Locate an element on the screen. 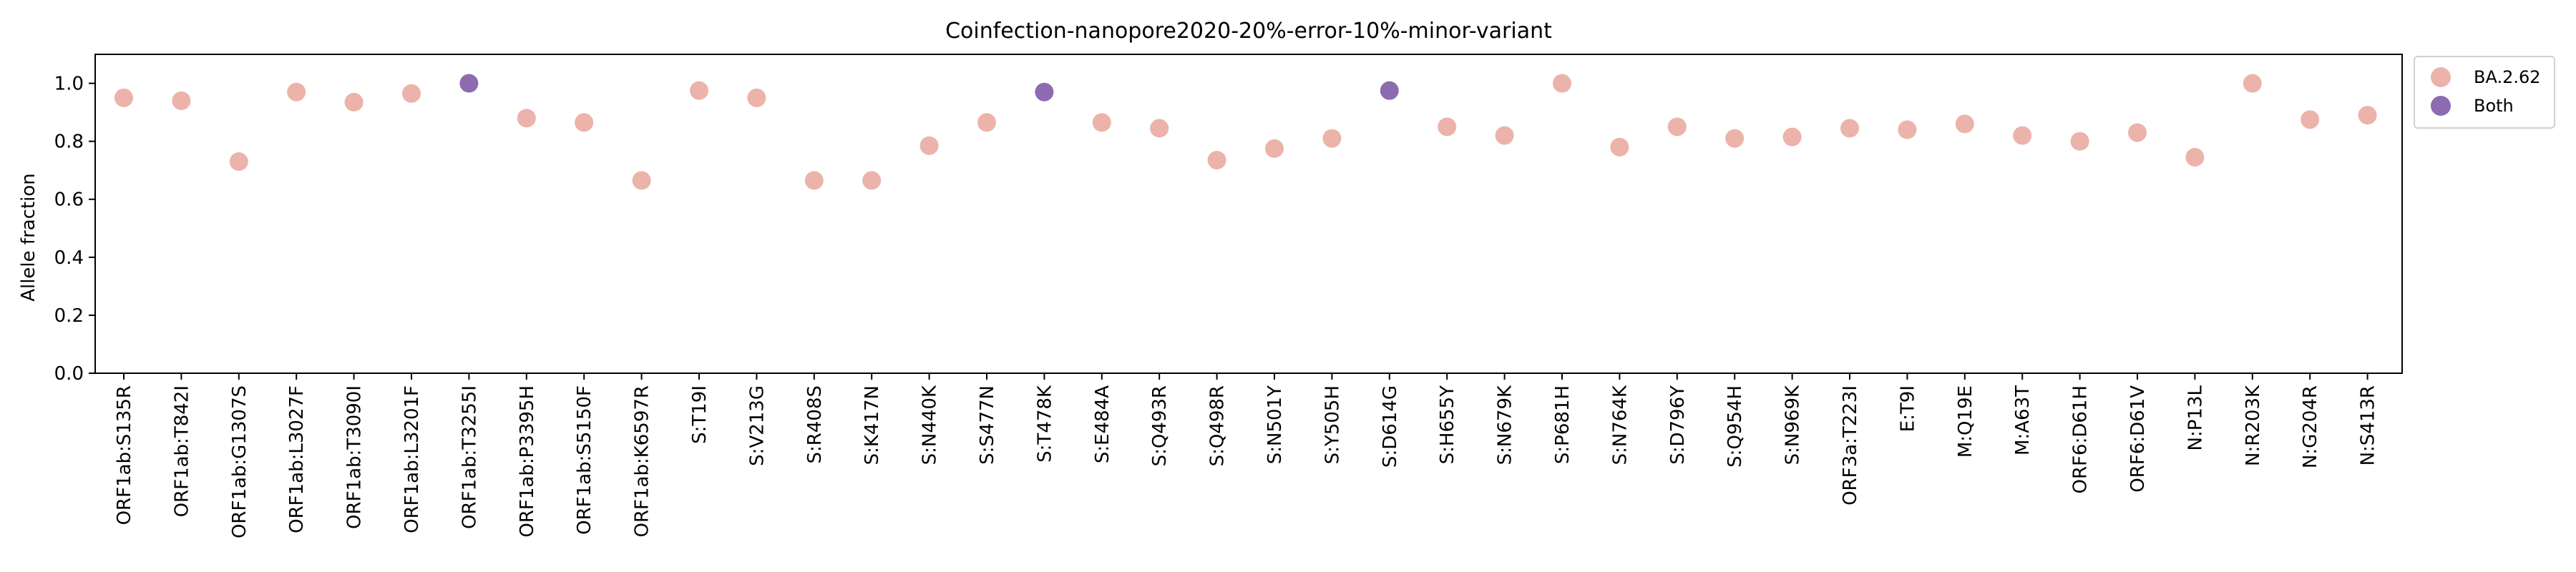 This screenshot has width=2576, height=572. y-tick-label: 0.8 is located at coordinates (69, 142).